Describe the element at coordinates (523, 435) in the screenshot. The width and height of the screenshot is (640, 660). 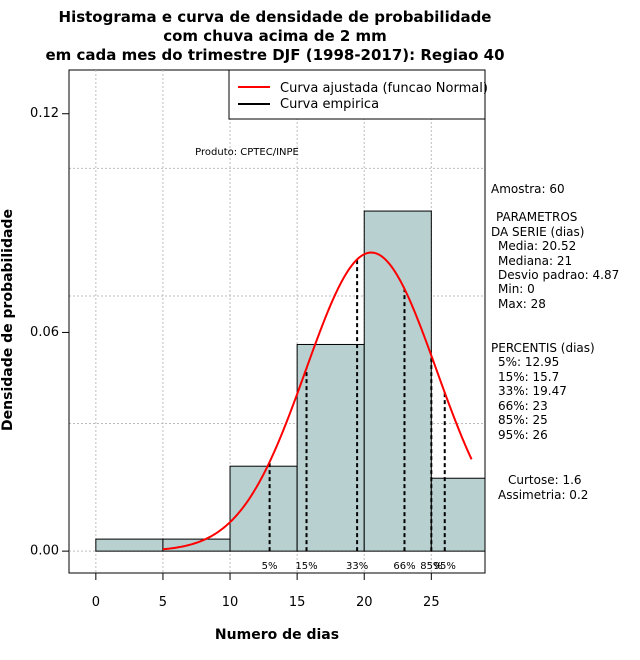
I see `percentil-95: 95%: 26` at that location.